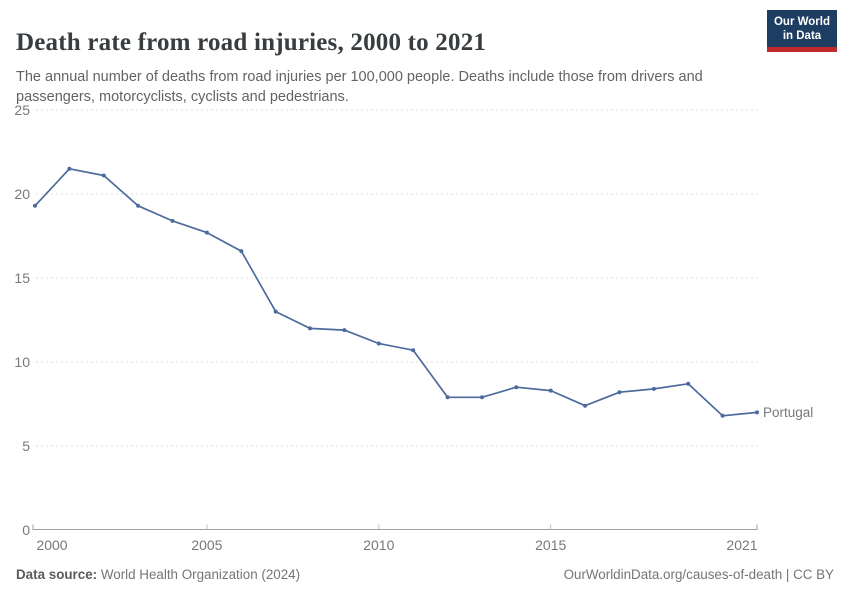 The height and width of the screenshot is (600, 850). Describe the element at coordinates (103, 175) in the screenshot. I see `data-point-2002` at that location.